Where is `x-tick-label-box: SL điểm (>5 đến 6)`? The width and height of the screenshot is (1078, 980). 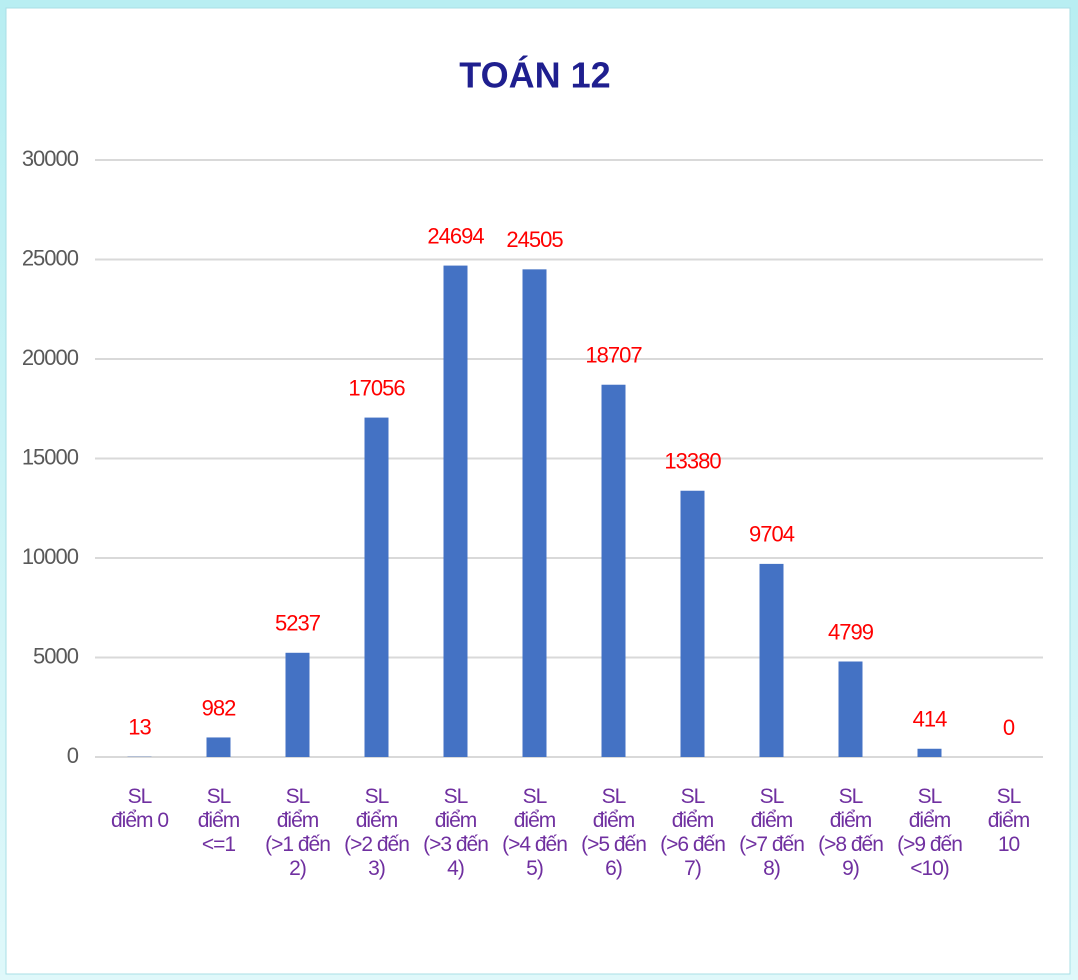
x-tick-label-box: SL điểm (>5 đến 6) is located at coordinates (614, 832).